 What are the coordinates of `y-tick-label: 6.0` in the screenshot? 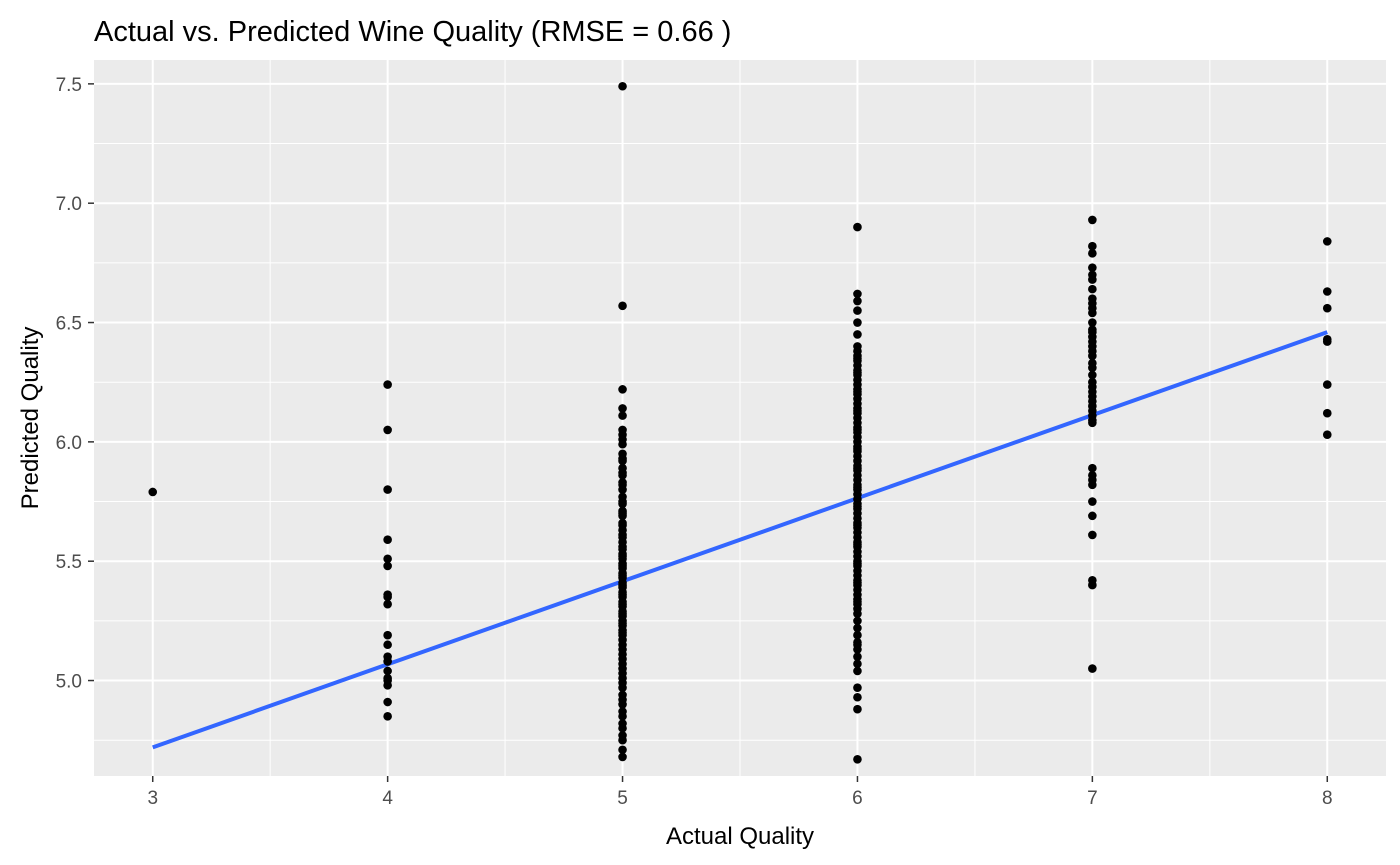 It's located at (69, 443).